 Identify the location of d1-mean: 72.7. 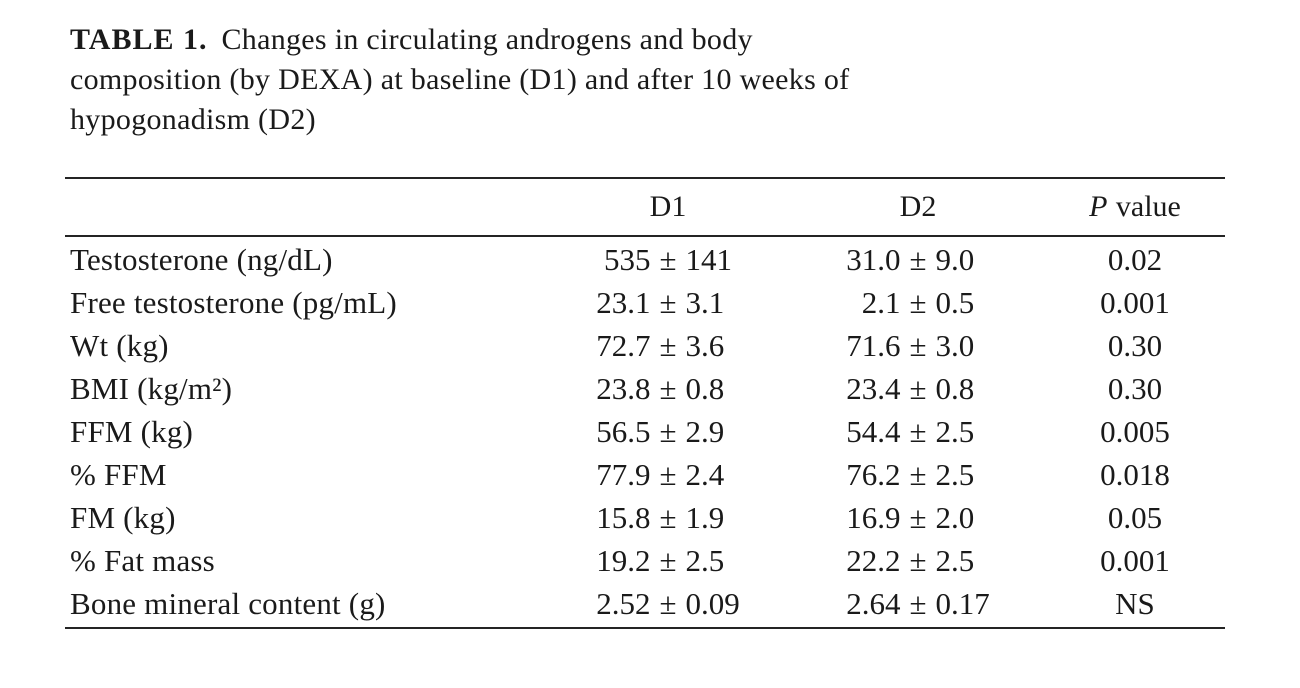
(623, 345).